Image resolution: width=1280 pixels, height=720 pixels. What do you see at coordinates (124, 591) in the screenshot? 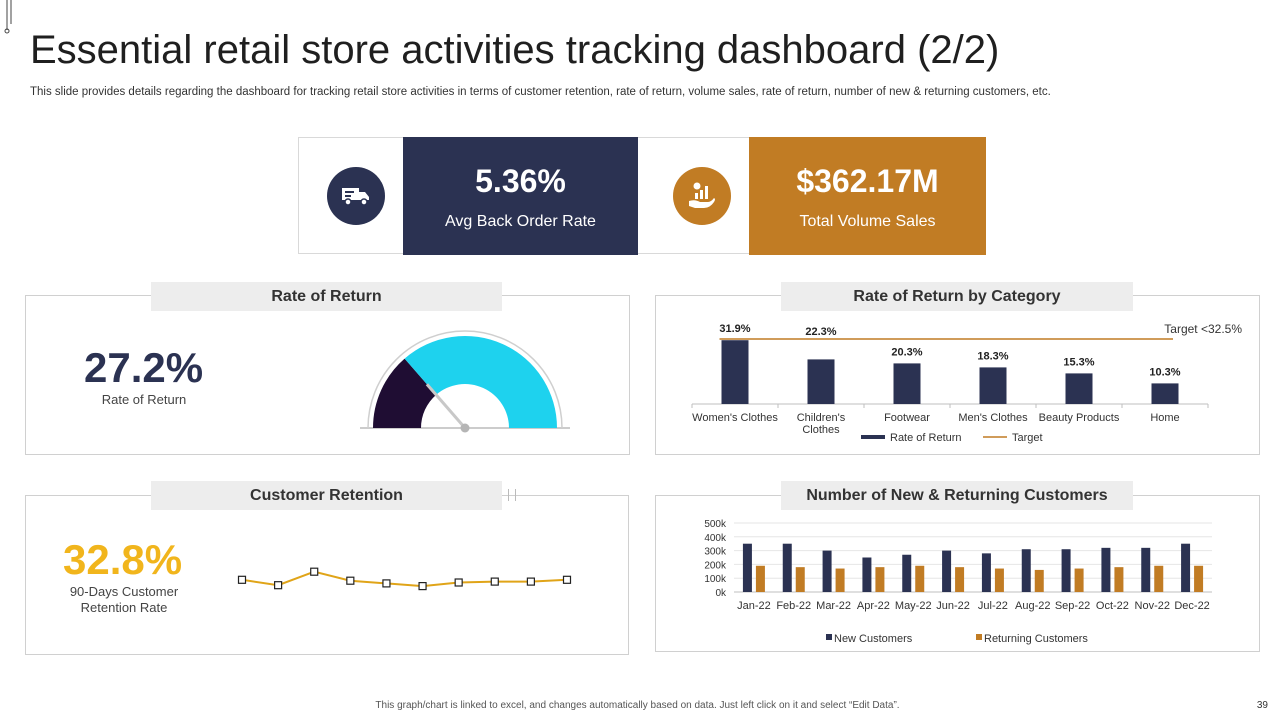
I see `retention-label-line1: 90-Days Customer` at bounding box center [124, 591].